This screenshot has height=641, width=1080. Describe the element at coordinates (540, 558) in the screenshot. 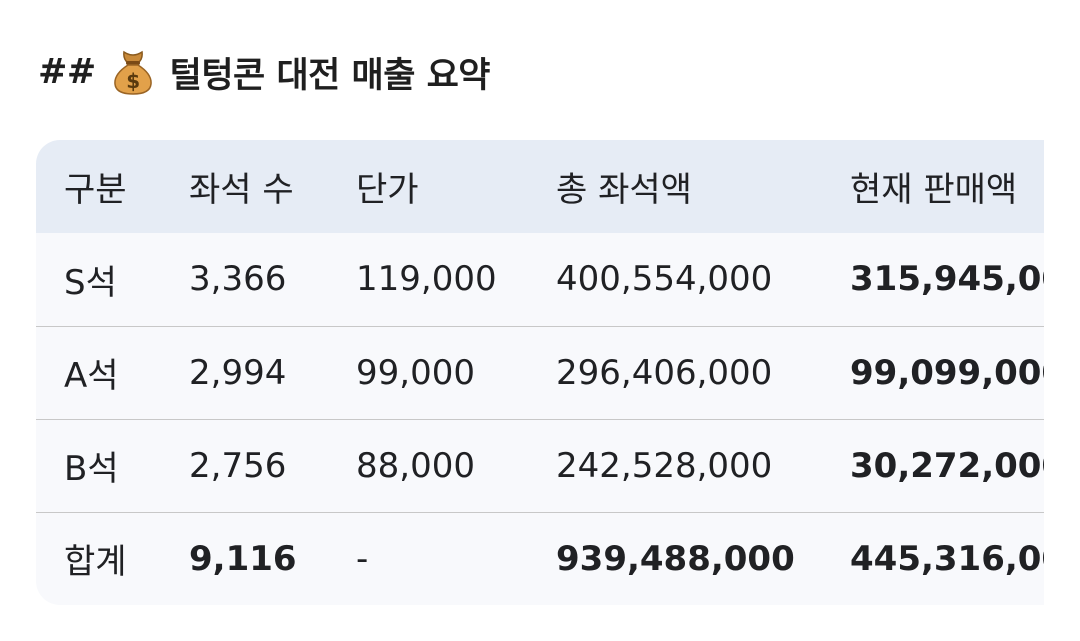

I see `table-row-total: 합계 9,116 - 939,488,000 445,316,000` at that location.